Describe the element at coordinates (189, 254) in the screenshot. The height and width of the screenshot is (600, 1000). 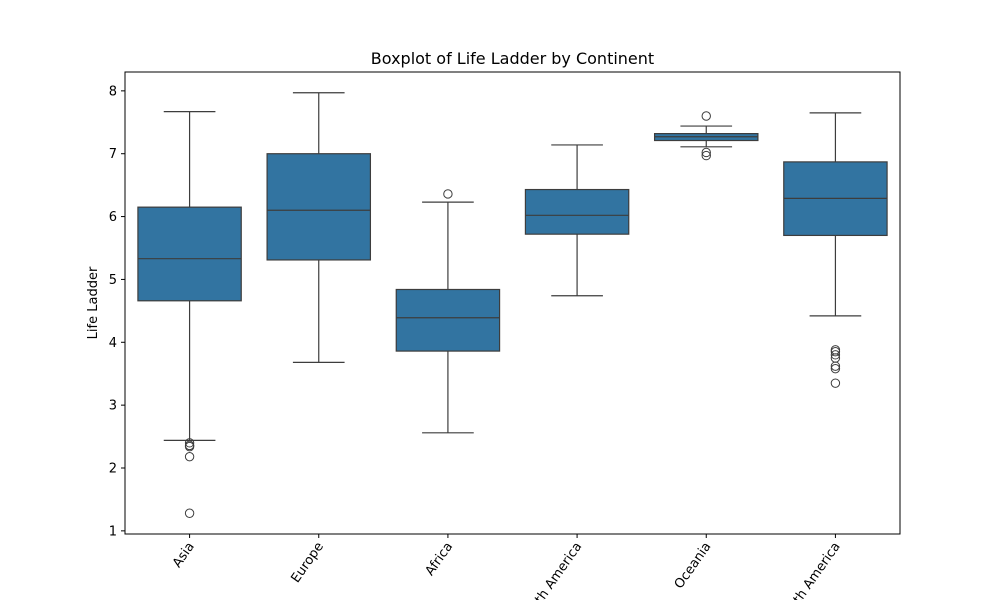
I see `box-asia` at that location.